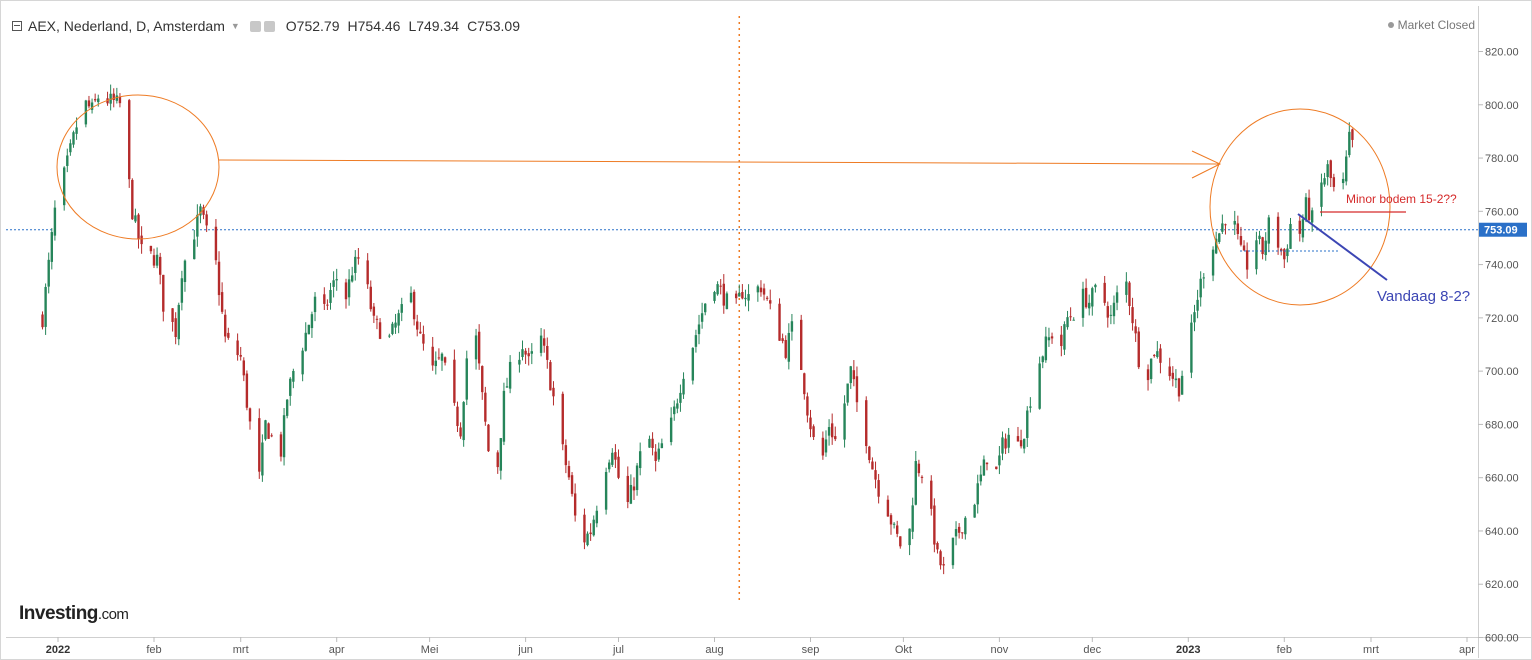  What do you see at coordinates (1401, 199) in the screenshot?
I see `minor-bottom-label: Minor bodem 15-2??` at bounding box center [1401, 199].